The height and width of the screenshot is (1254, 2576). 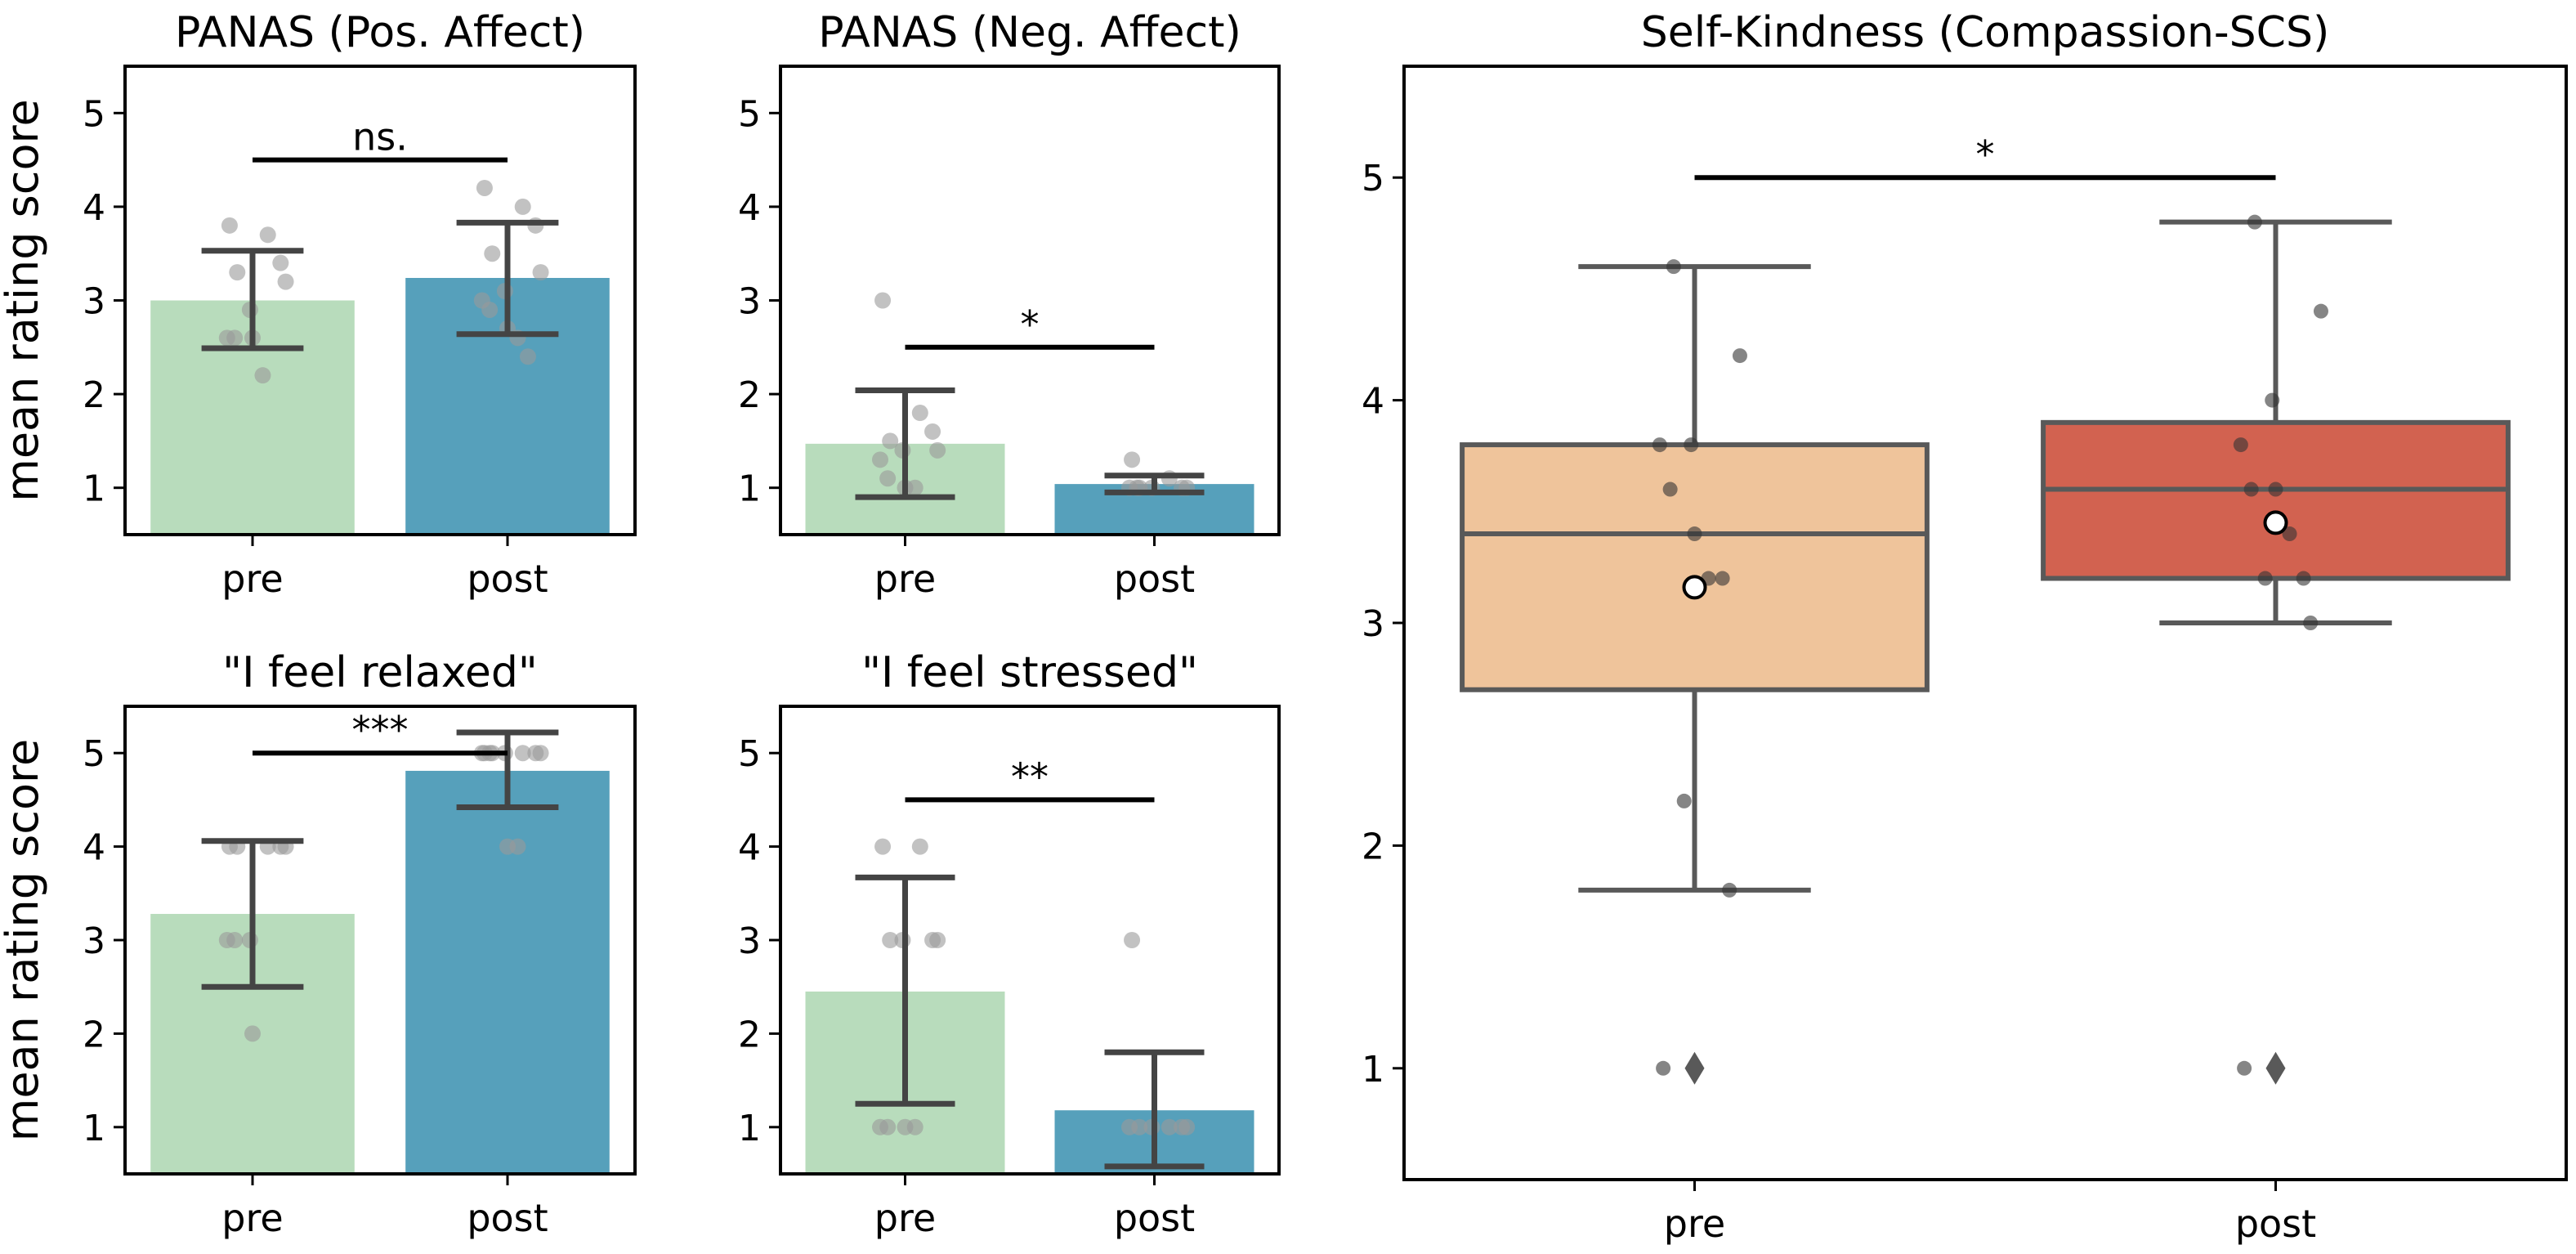 What do you see at coordinates (380, 672) in the screenshot?
I see `chart-title: "I feel relaxed"` at bounding box center [380, 672].